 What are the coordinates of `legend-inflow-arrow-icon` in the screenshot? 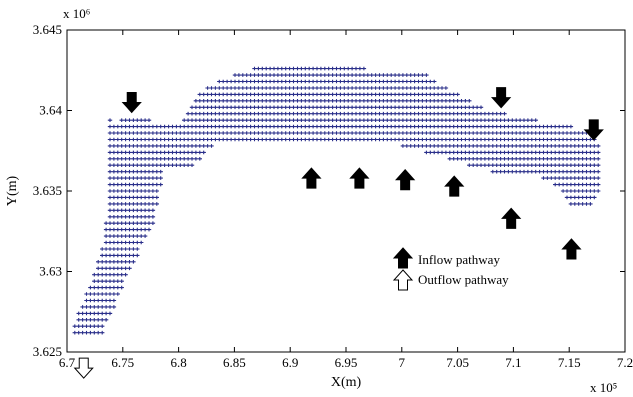 It's located at (403, 258).